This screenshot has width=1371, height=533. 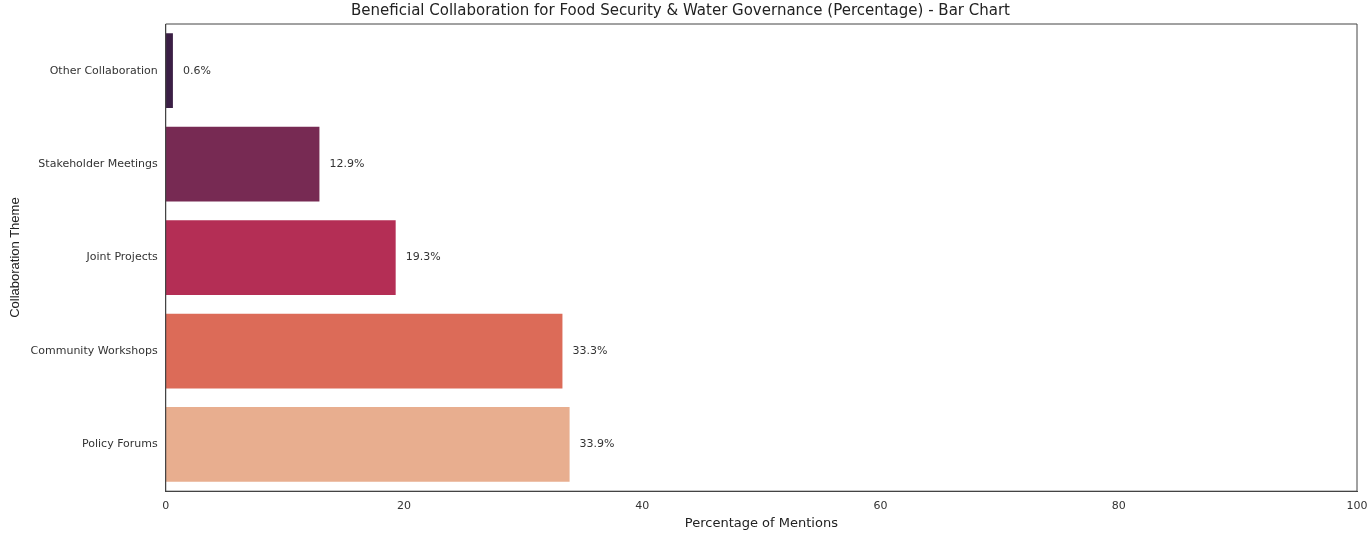 I want to click on y-tick-label: Stakeholder Meetings, so click(x=98, y=164).